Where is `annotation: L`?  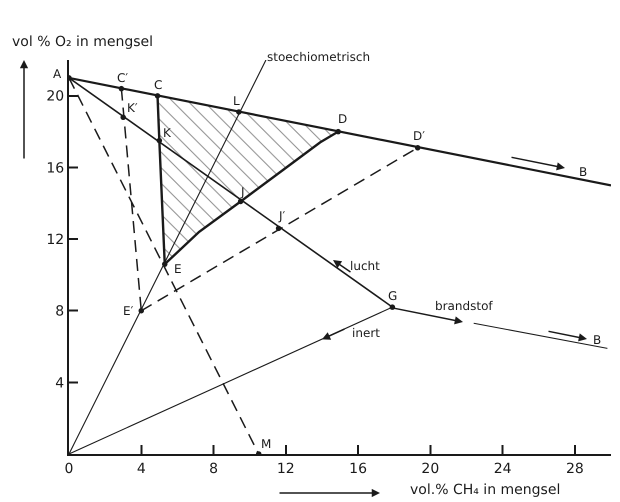
annotation: L is located at coordinates (236, 101).